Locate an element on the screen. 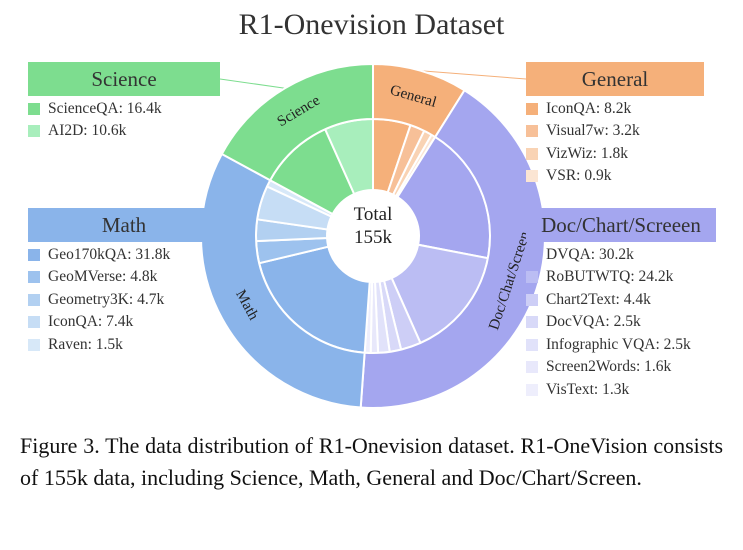 The height and width of the screenshot is (550, 743). legend-panel-science: Science ScienceQA: 16.4k AI2D: 10.6k is located at coordinates (124, 101).